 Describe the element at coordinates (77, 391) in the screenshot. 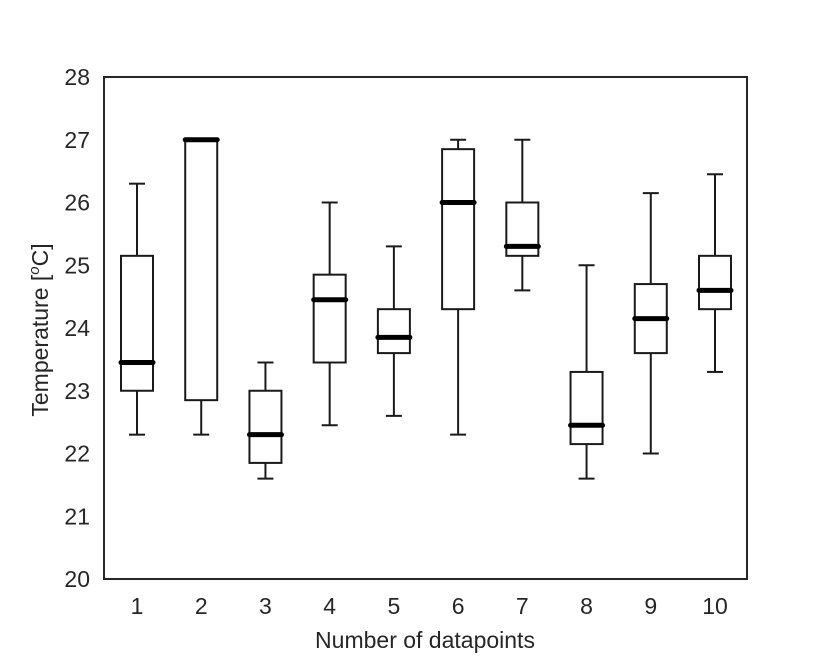

I see `y-tick-label: 23` at that location.